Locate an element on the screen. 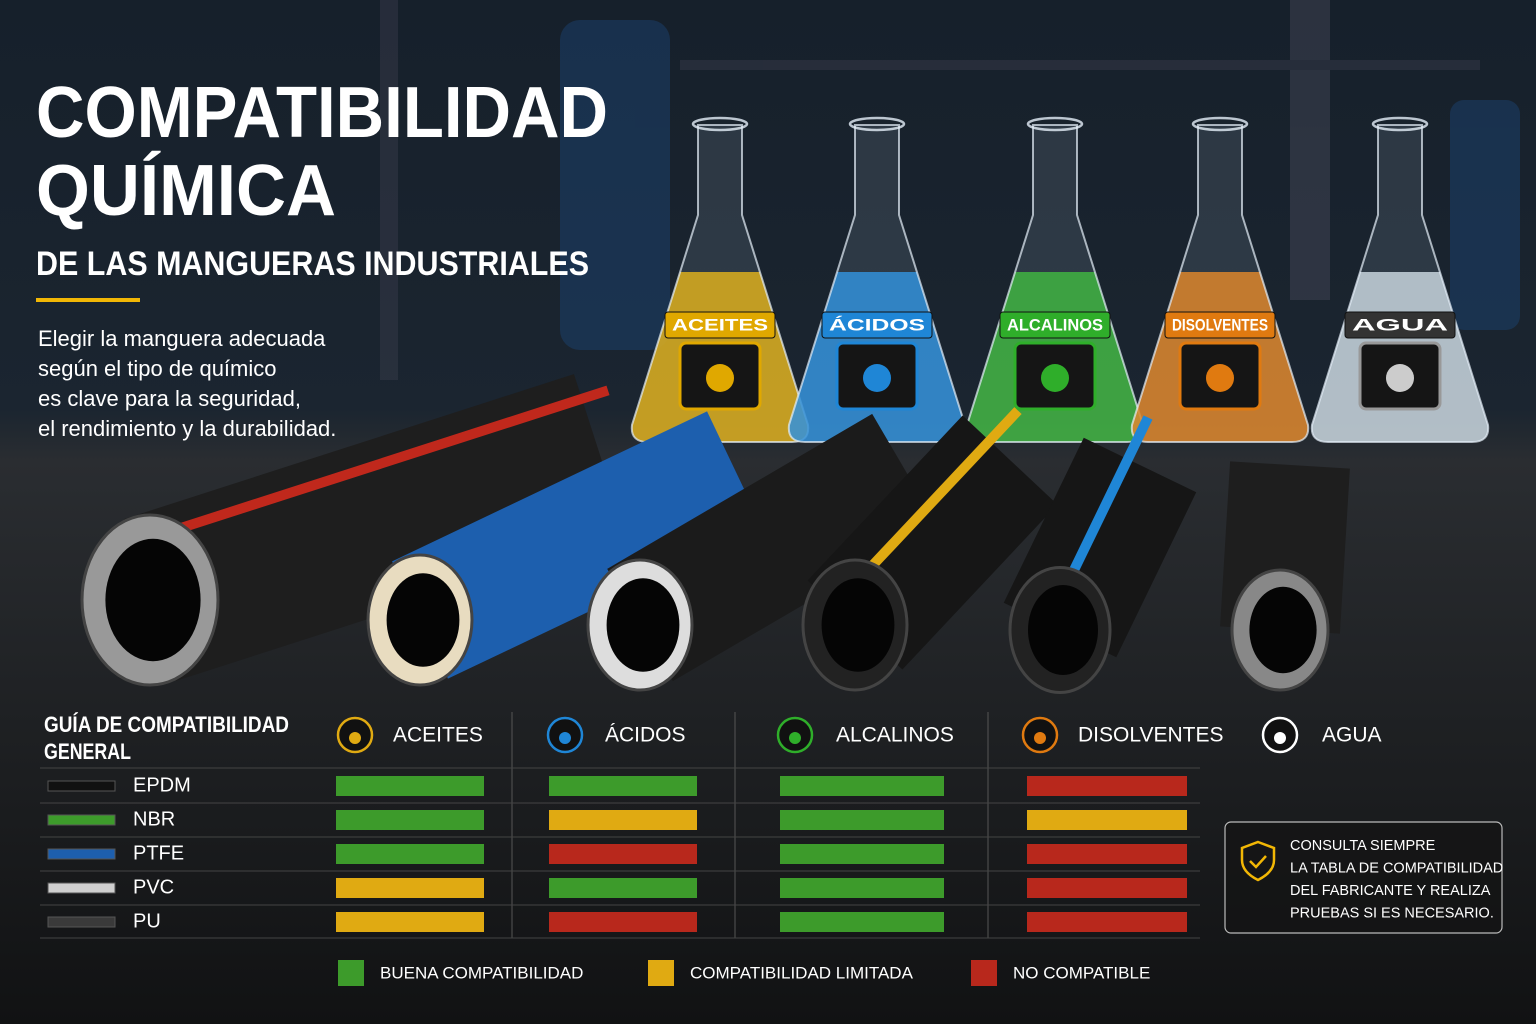  intro-line: es clave para la seguridad, is located at coordinates (169, 398).